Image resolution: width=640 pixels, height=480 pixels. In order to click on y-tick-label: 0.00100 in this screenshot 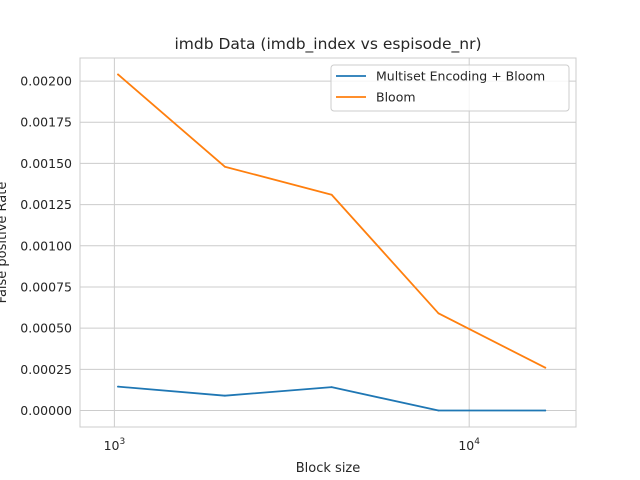, I will do `click(46, 245)`.